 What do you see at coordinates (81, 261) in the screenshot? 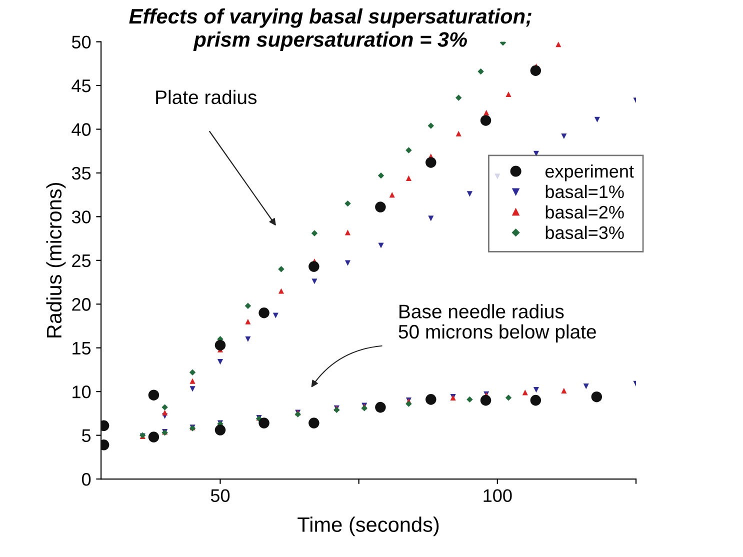
I see `y-tick-label: 25` at bounding box center [81, 261].